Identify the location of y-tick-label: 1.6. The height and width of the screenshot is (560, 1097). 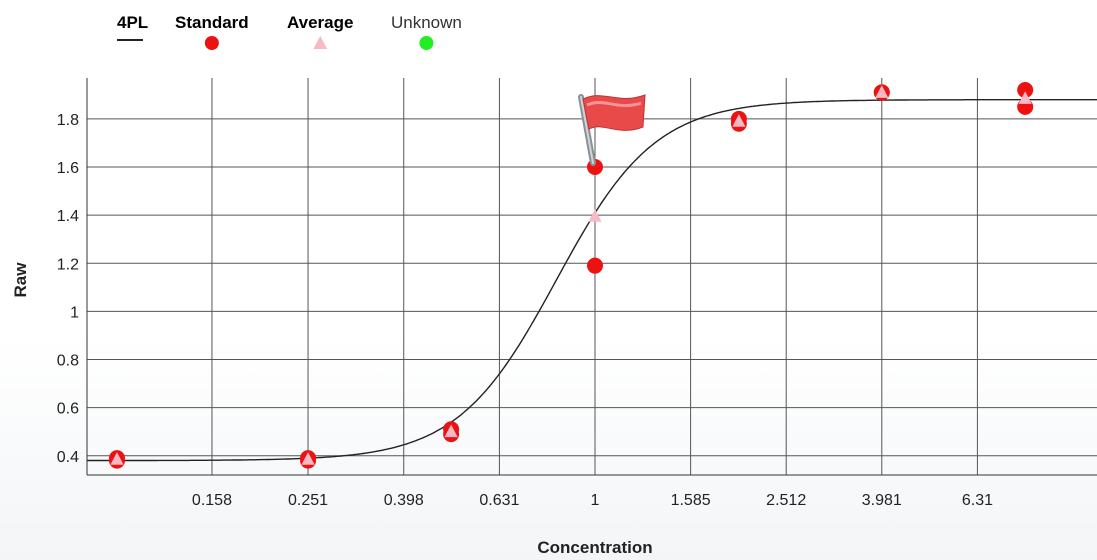
(68, 168).